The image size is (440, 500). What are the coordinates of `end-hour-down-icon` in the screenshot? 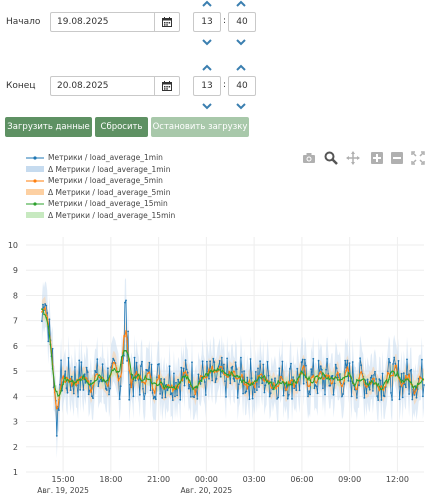 It's located at (207, 106).